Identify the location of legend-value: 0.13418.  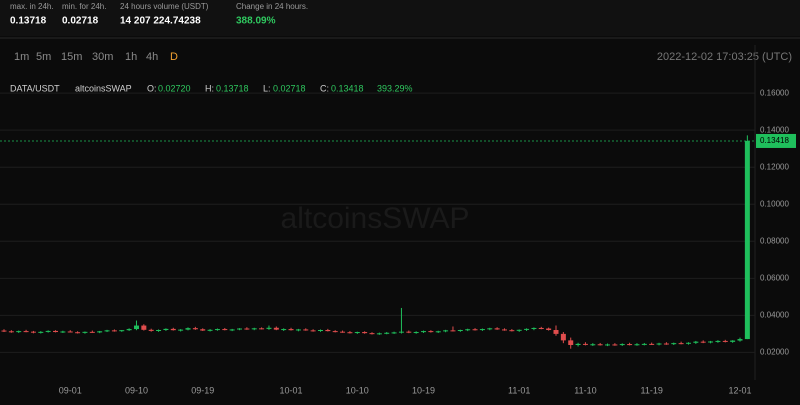
(347, 88).